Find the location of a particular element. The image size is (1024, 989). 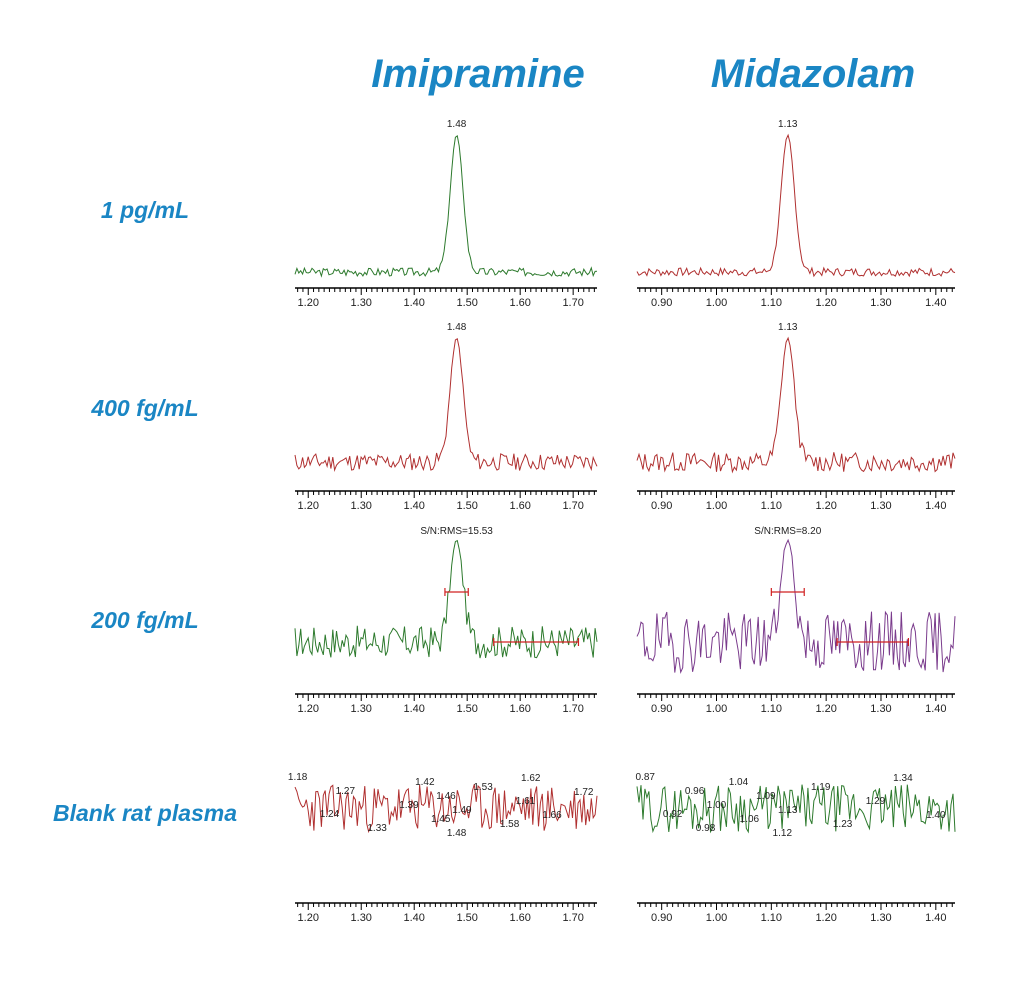

peak-label: 1.23 is located at coordinates (843, 824).